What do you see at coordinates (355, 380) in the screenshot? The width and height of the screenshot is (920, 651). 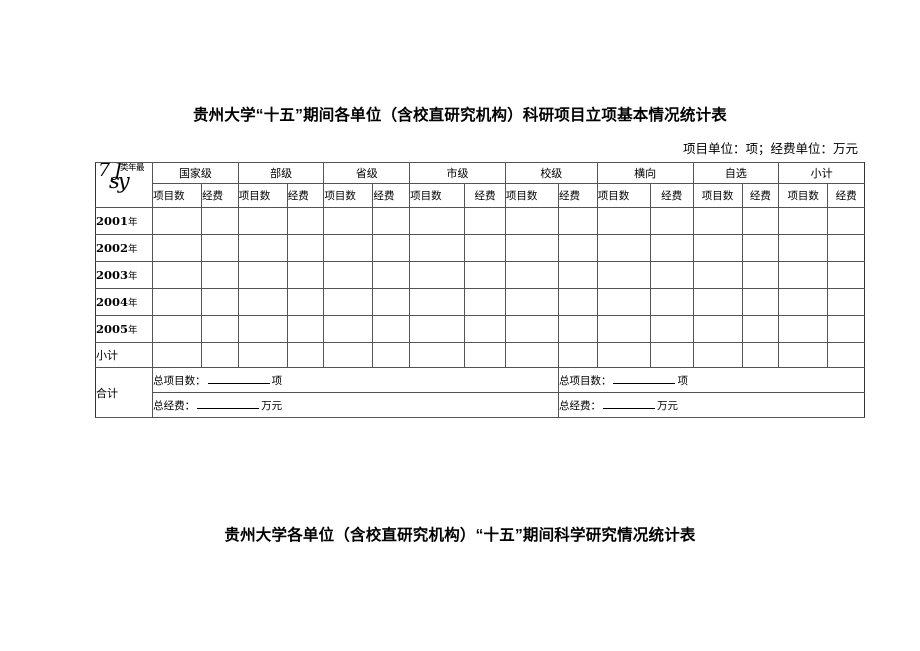 I see `total-projects-left: 总项目数： 项` at bounding box center [355, 380].